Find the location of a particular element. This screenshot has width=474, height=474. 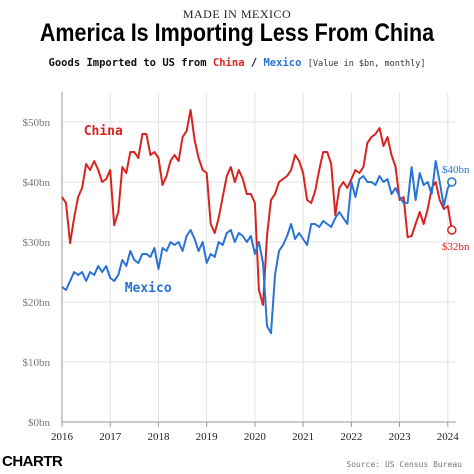

series-name-label-china: China is located at coordinates (103, 131).